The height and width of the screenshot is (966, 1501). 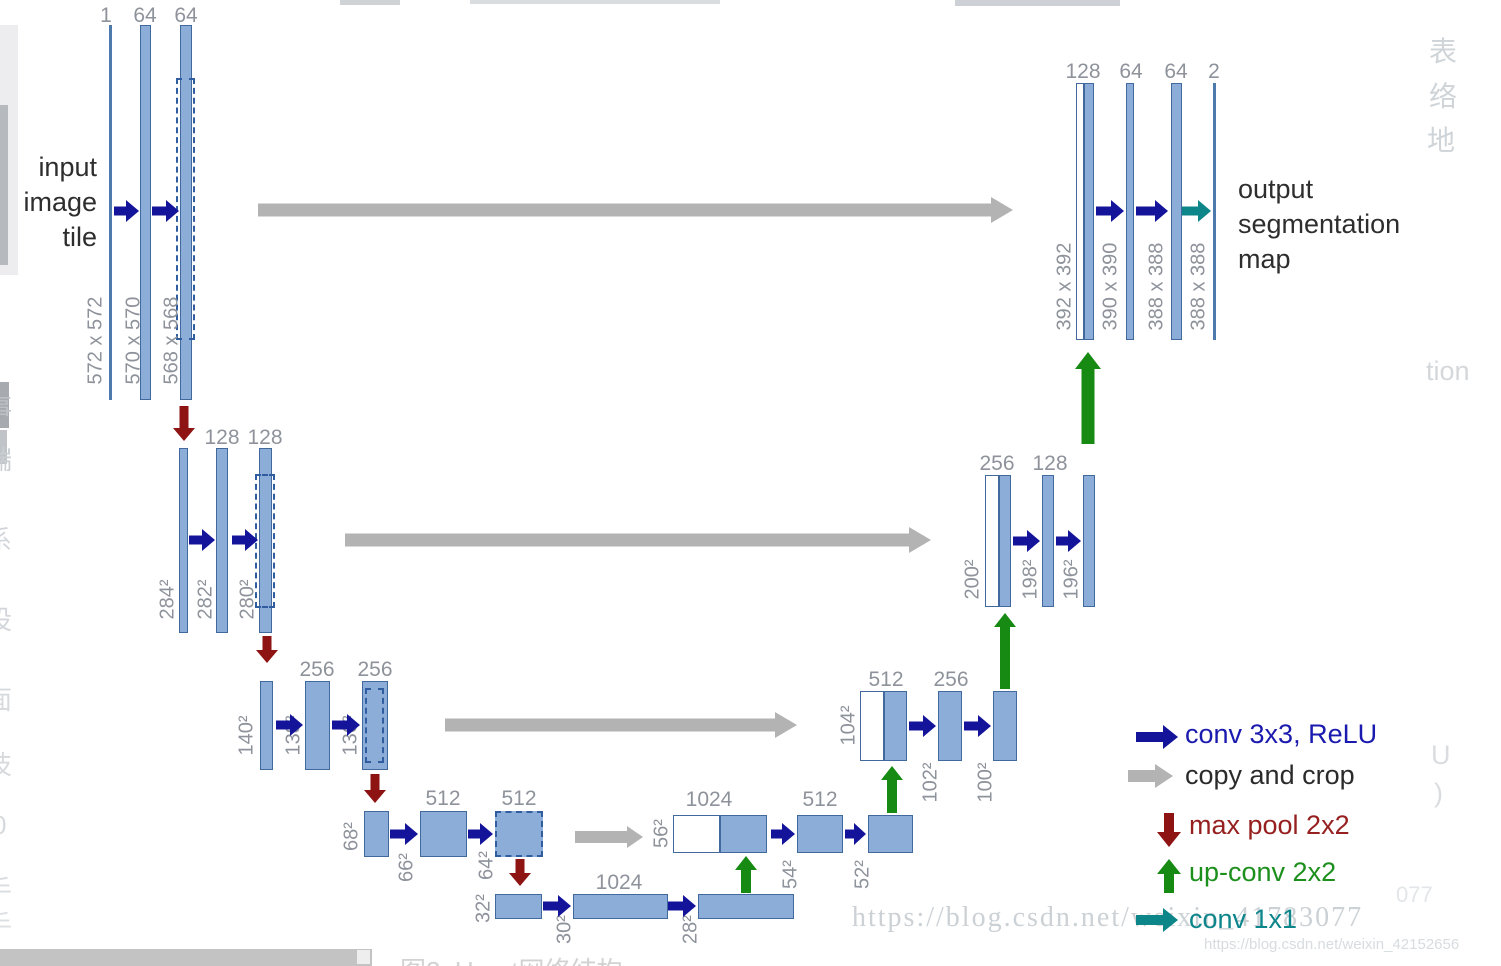 What do you see at coordinates (1150, 776) in the screenshot?
I see `legend-copy-arrow-icon` at bounding box center [1150, 776].